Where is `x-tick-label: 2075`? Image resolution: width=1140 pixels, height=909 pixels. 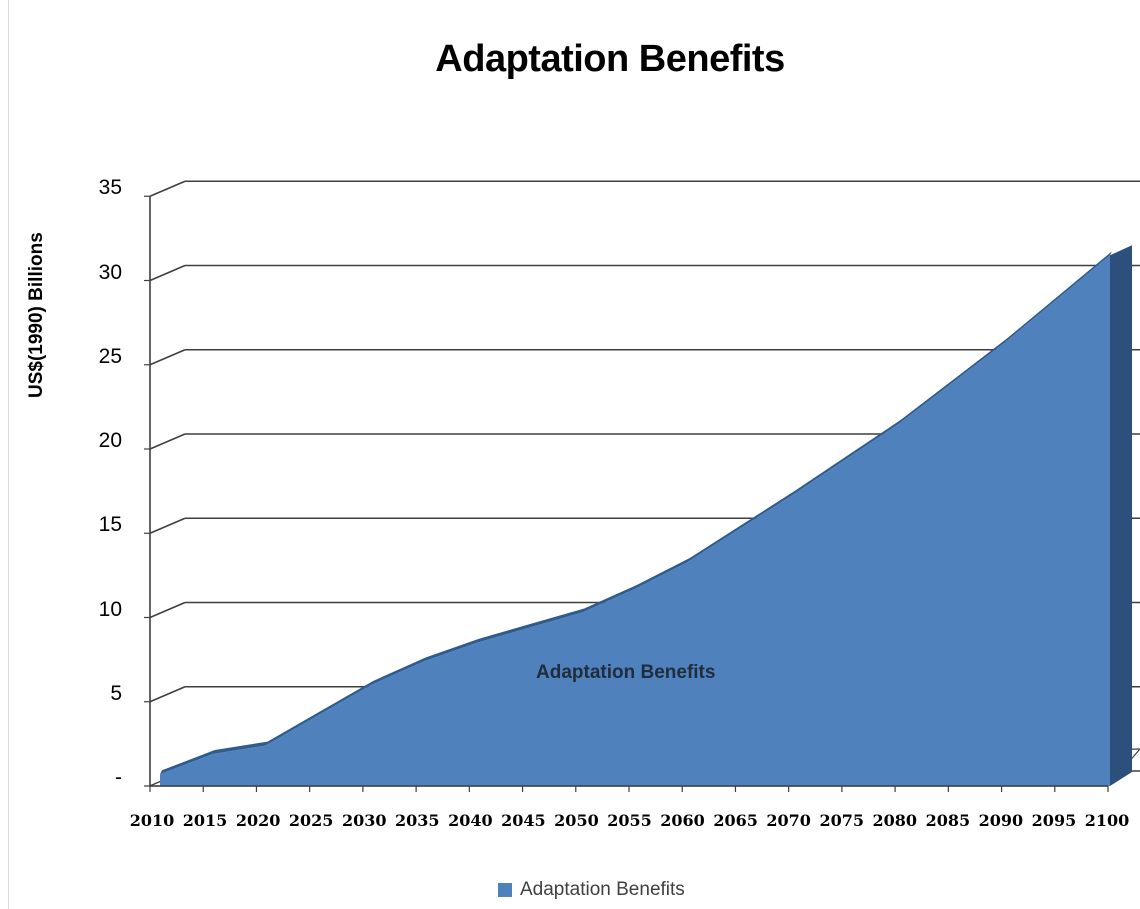 x-tick-label: 2075 is located at coordinates (841, 820).